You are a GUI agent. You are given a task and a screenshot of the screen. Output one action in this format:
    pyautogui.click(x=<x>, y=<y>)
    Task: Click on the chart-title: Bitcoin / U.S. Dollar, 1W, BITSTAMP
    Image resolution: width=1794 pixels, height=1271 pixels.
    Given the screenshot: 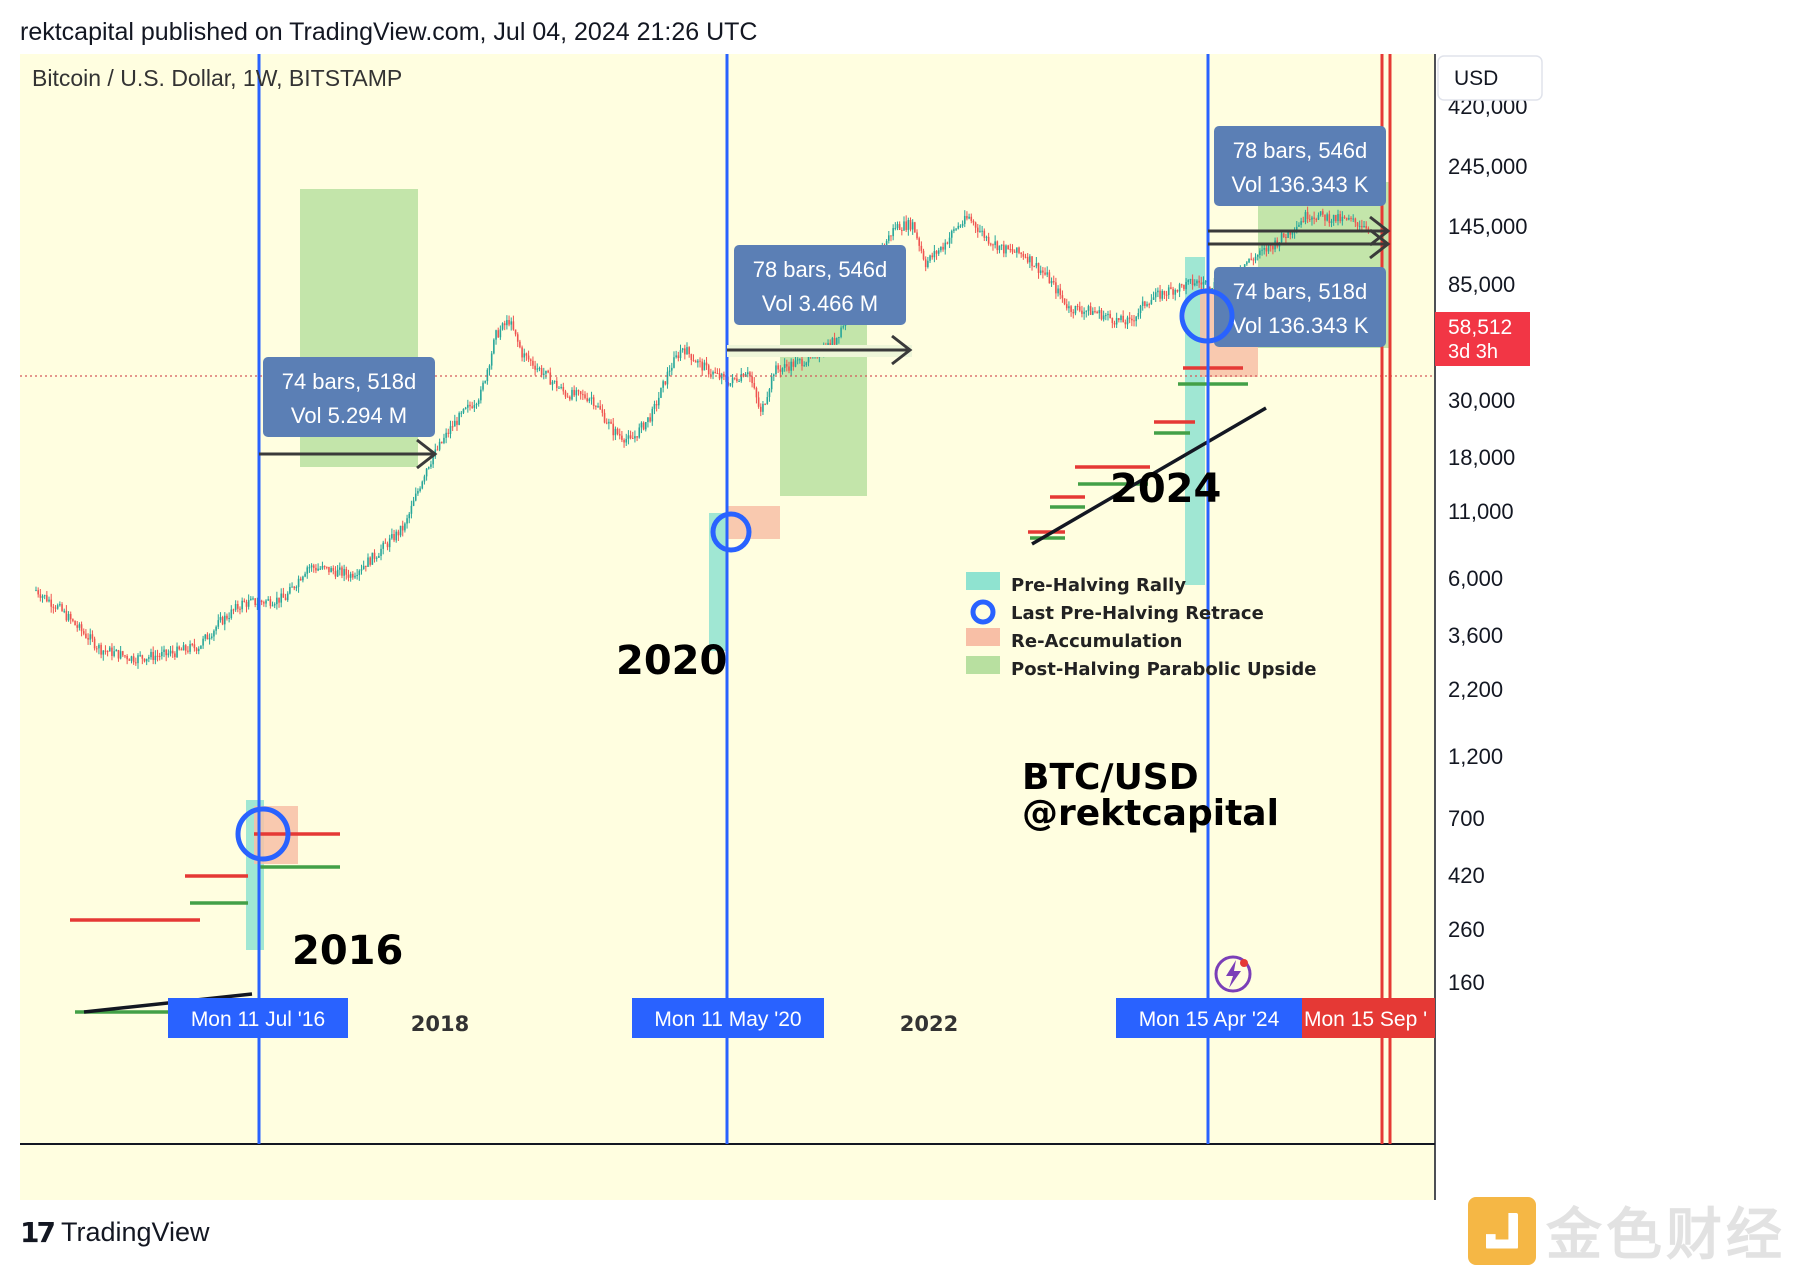 What is the action you would take?
    pyautogui.click(x=217, y=78)
    